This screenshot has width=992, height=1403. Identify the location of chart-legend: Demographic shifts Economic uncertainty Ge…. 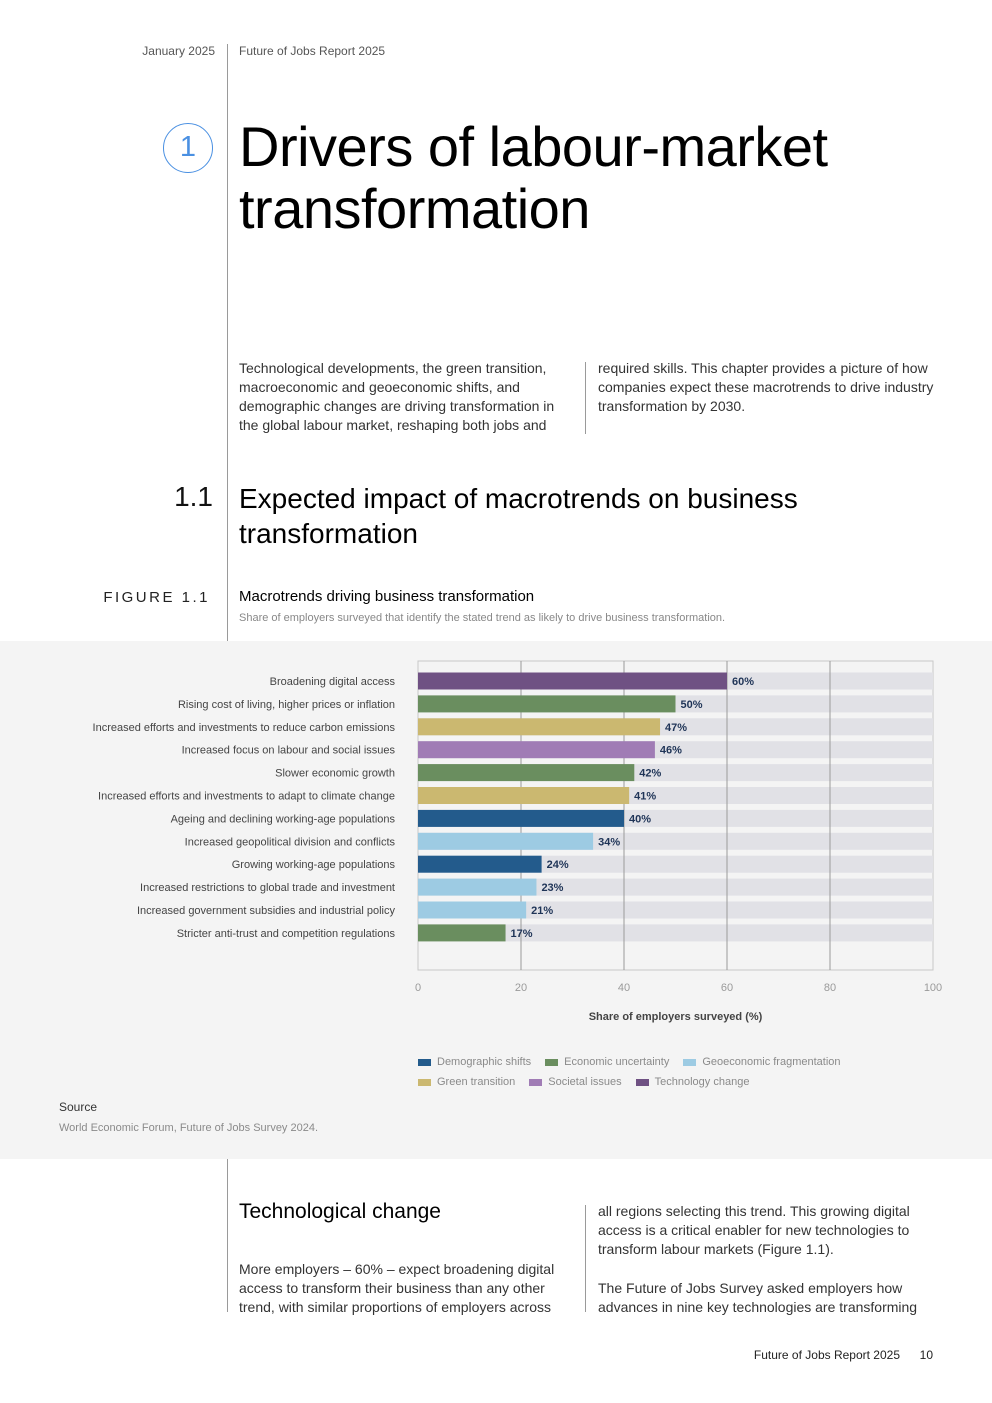
(678, 1072).